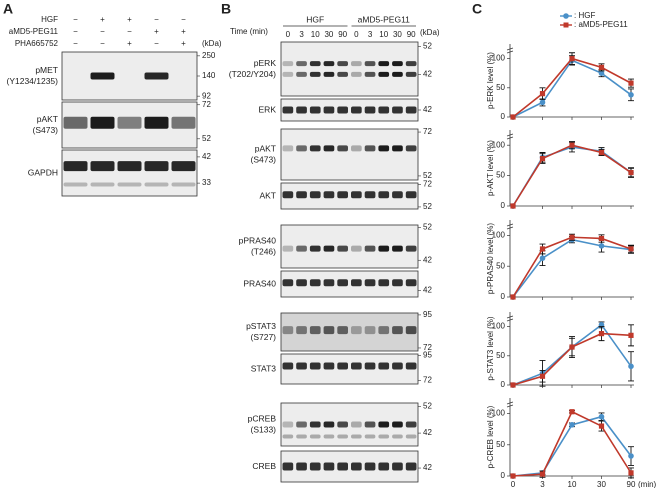 The width and height of the screenshot is (659, 488). What do you see at coordinates (261, 326) in the screenshot?
I see `blot-label: pSTAT3` at bounding box center [261, 326].